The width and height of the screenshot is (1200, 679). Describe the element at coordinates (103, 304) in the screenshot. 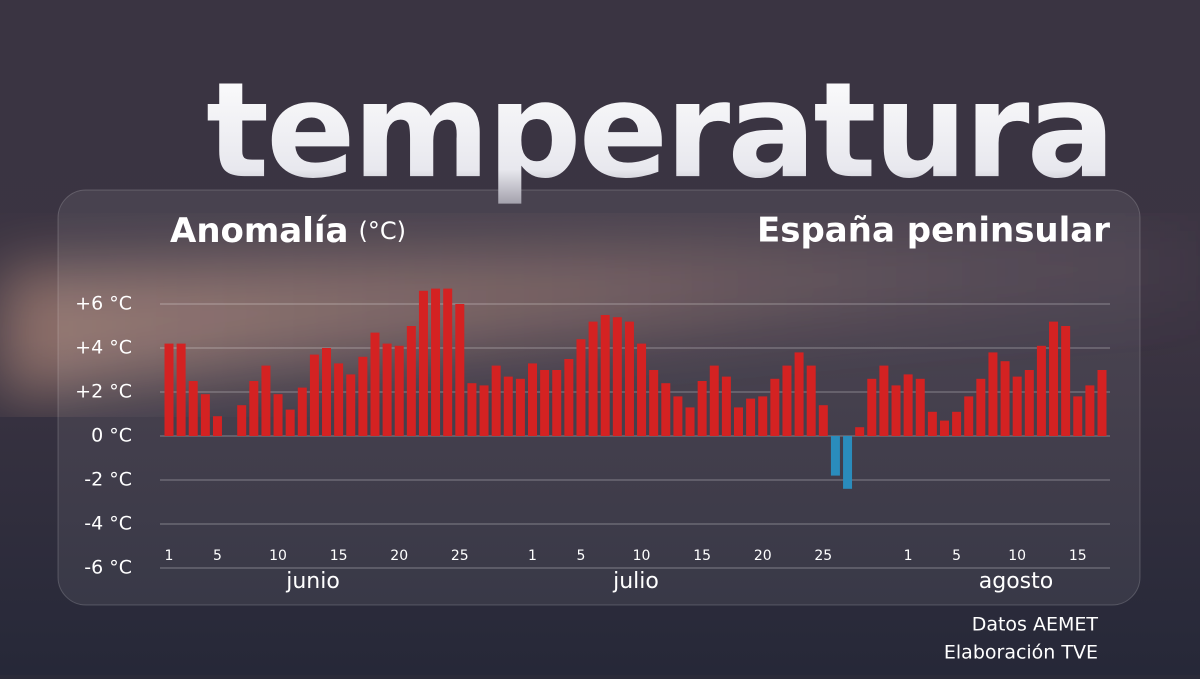

I see `y-tick-label: +6 °C` at that location.